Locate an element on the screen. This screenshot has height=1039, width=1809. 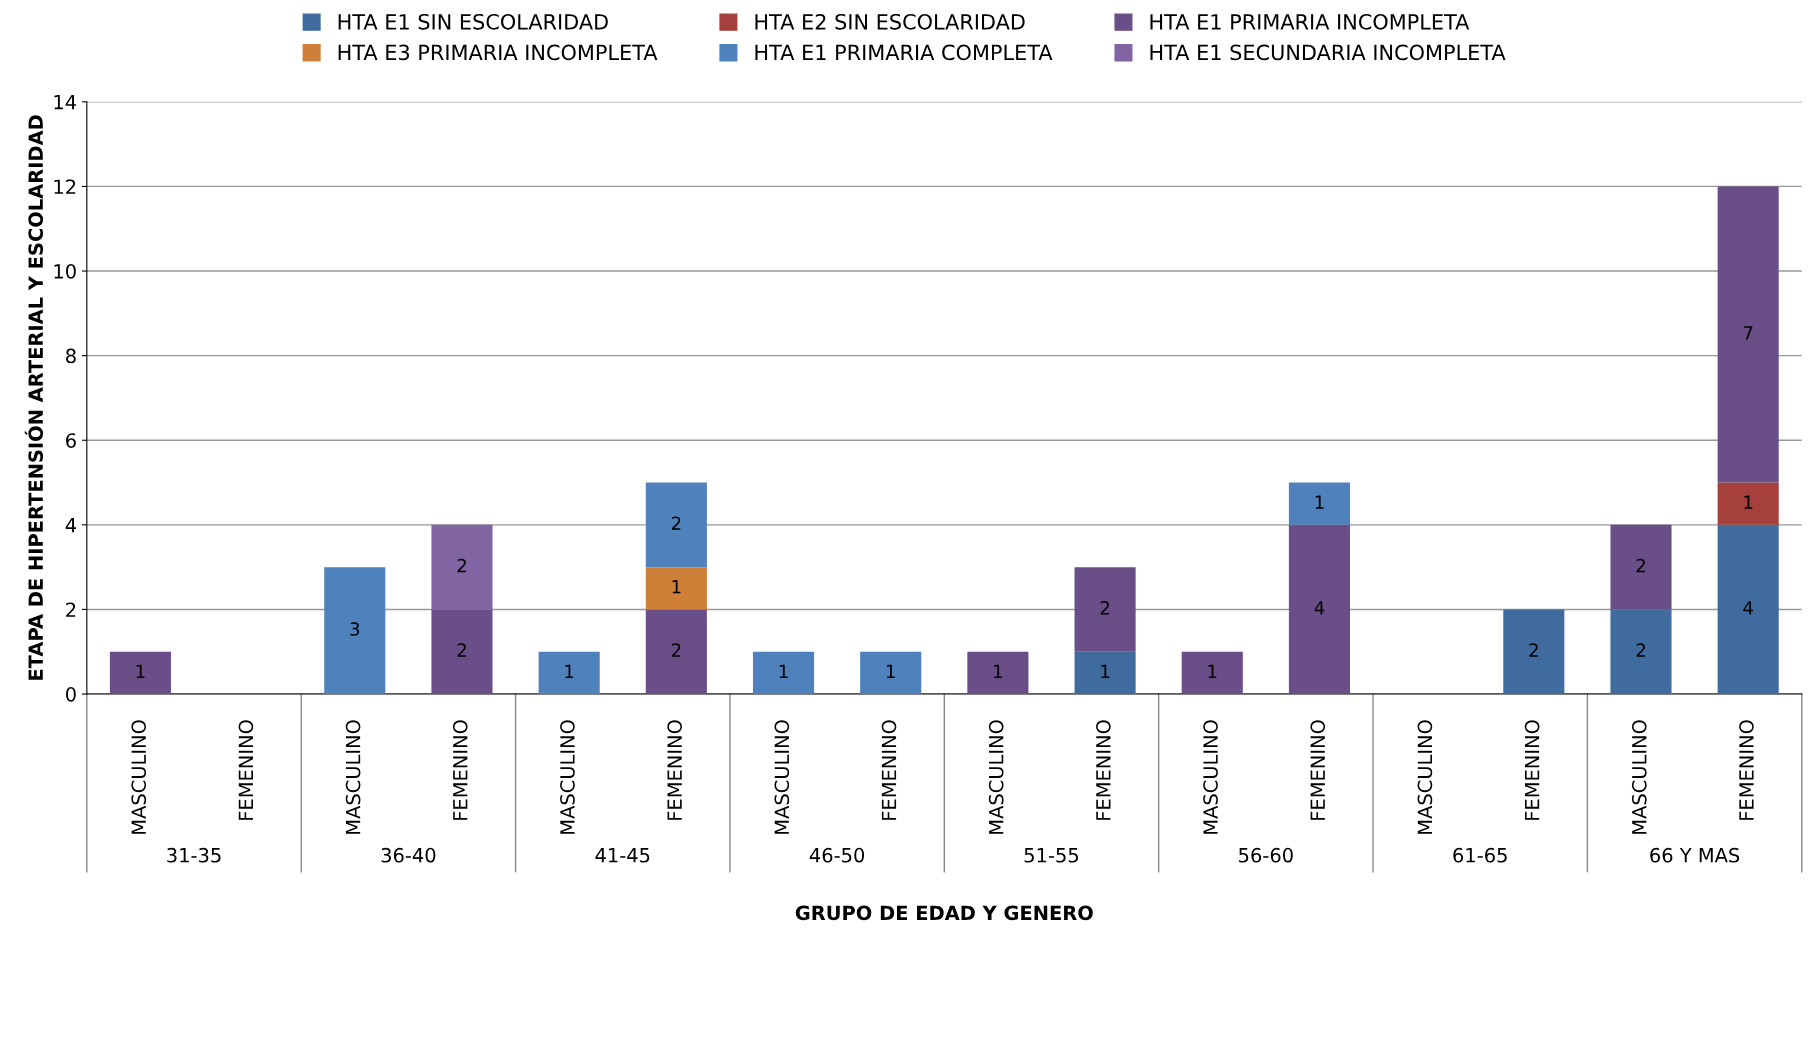
text: 56-60 is located at coordinates (1266, 855).